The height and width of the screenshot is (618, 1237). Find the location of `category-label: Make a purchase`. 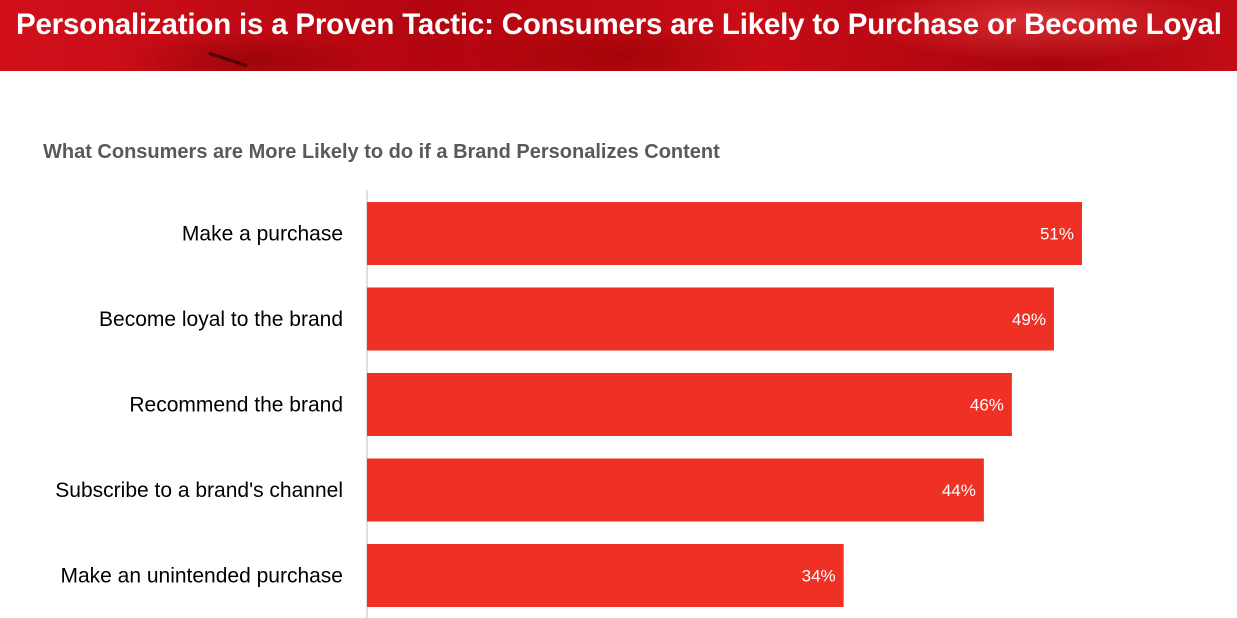

category-label: Make a purchase is located at coordinates (262, 234).